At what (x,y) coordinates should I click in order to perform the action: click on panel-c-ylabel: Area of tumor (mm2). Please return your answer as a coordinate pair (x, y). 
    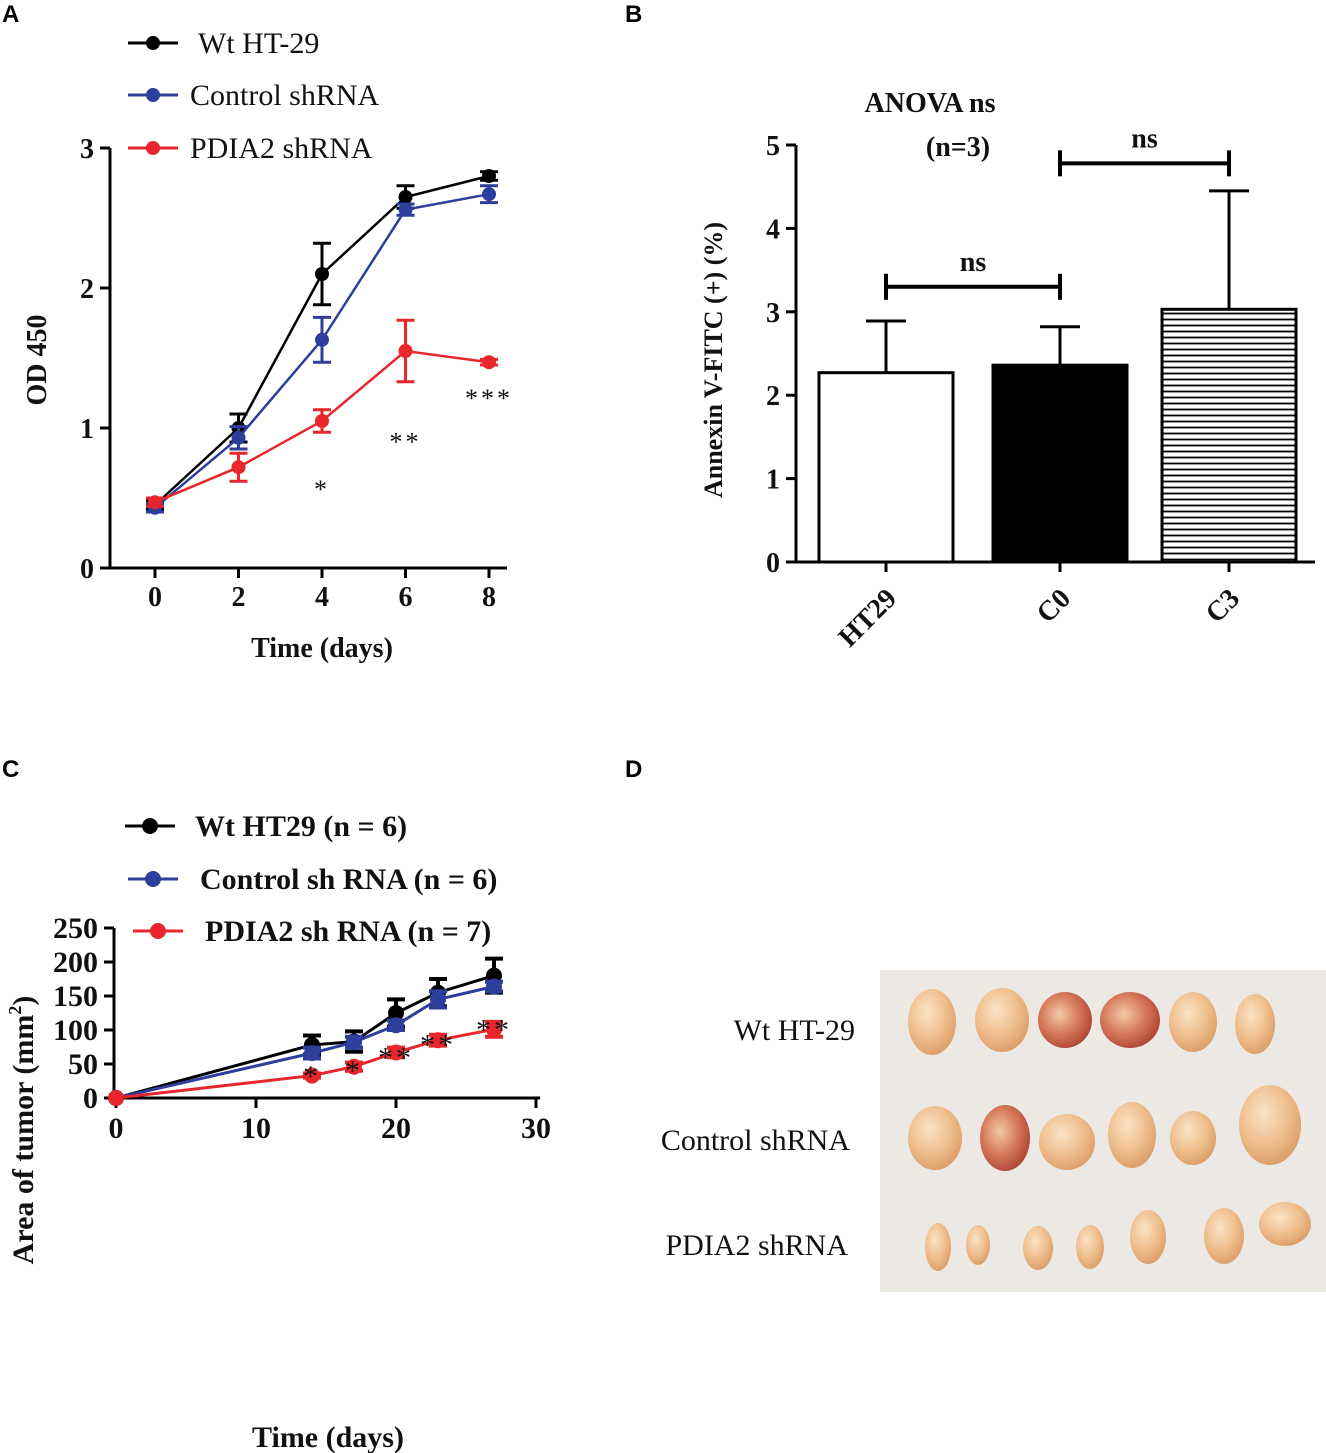
    Looking at the image, I should click on (22, 1130).